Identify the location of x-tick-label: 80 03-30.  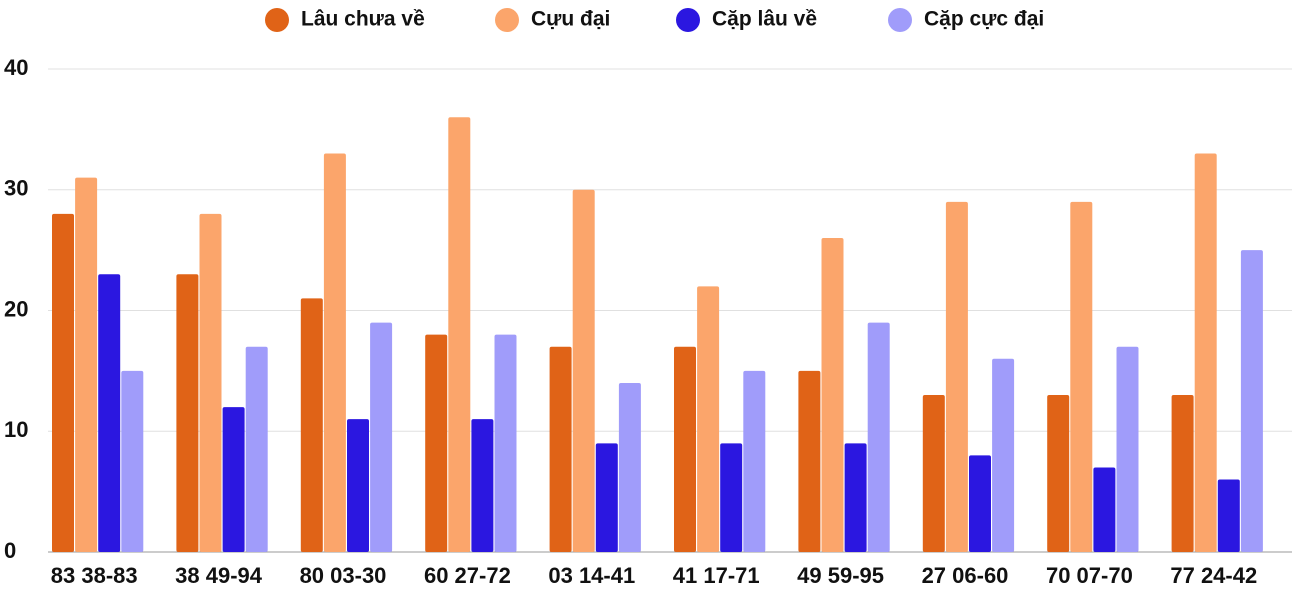
(343, 575).